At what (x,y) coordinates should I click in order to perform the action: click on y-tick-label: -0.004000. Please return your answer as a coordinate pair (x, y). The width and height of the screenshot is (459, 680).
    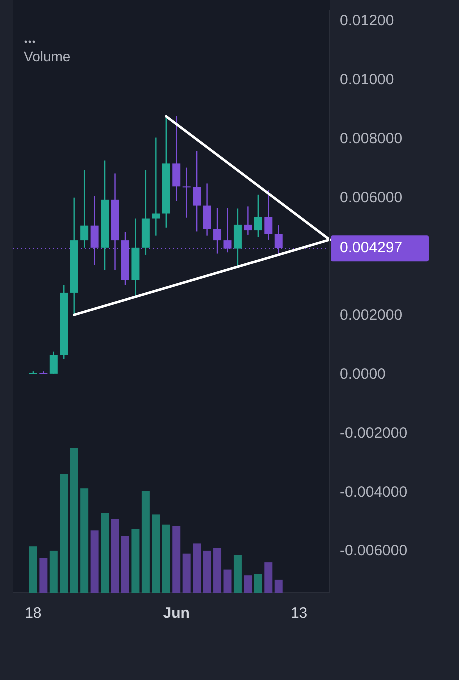
    Looking at the image, I should click on (374, 492).